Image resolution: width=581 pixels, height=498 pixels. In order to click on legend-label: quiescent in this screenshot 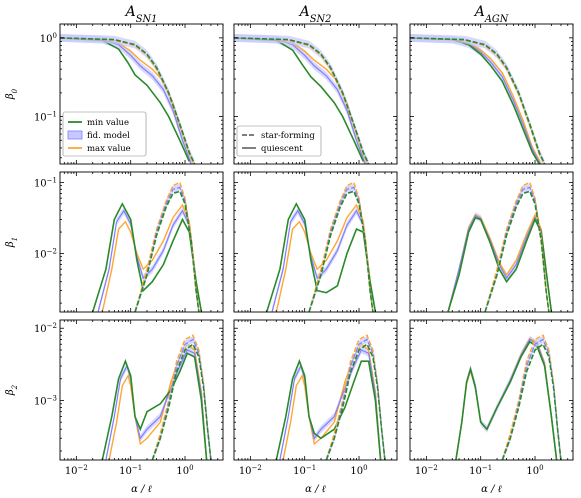, I will do `click(282, 149)`.